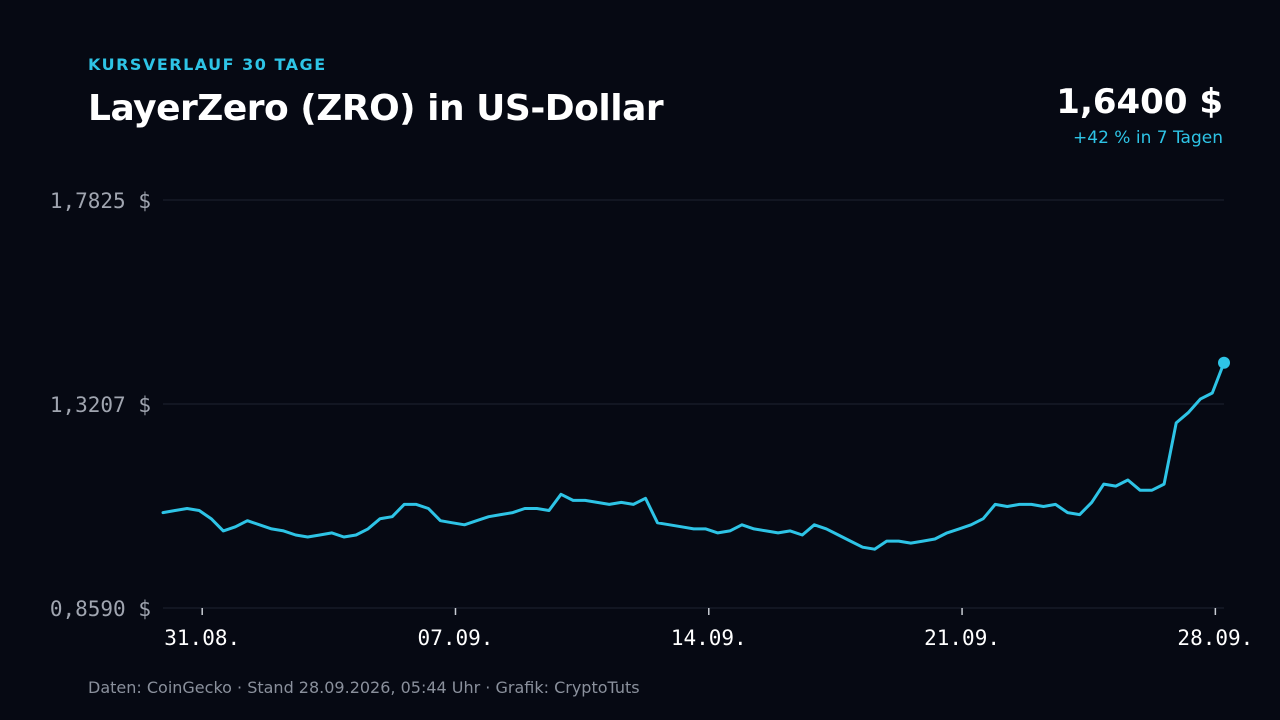  I want to click on price-change: +42 % in 7 Tagen, so click(1148, 138).